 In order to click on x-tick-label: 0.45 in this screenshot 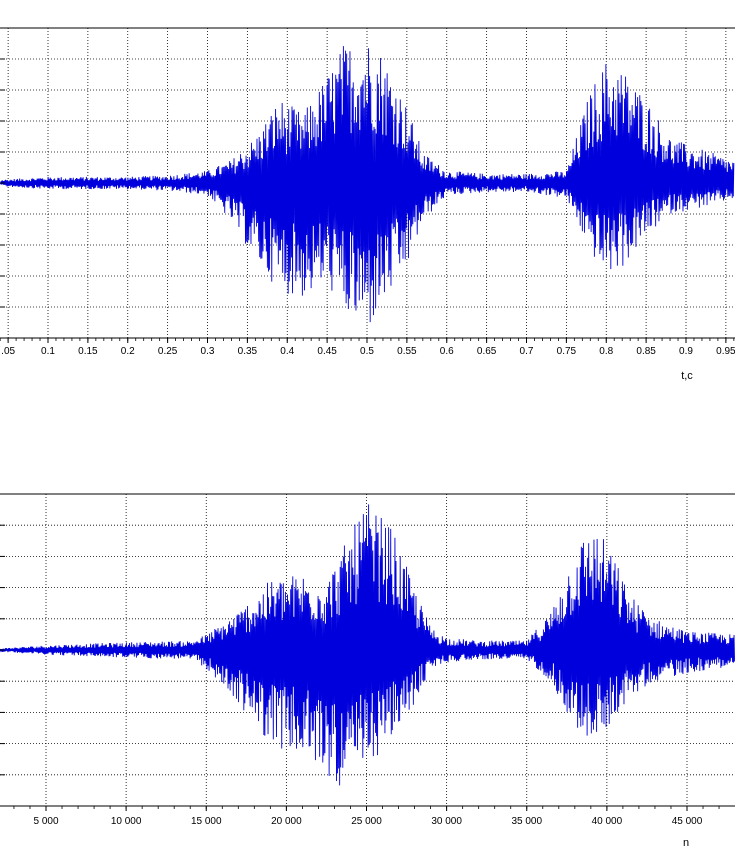, I will do `click(327, 351)`.